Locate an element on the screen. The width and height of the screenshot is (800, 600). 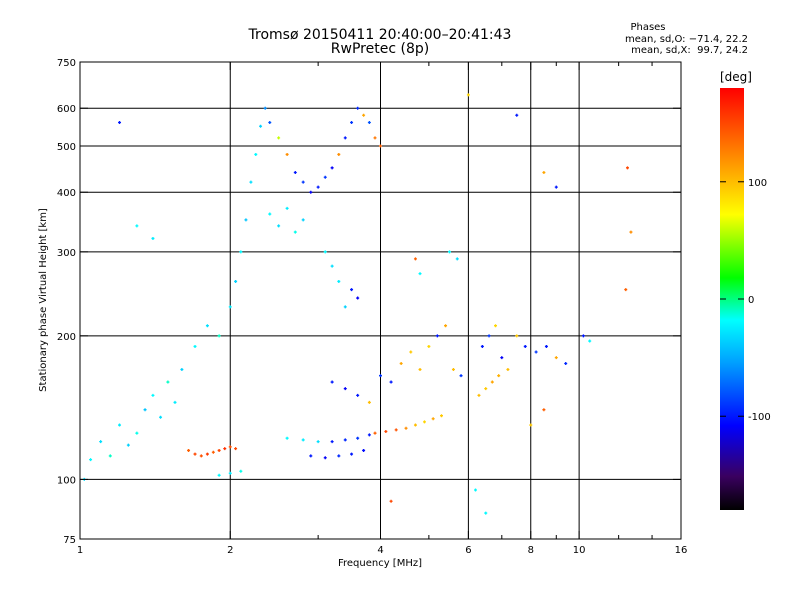
x-axis-label: Frequency [MHz] is located at coordinates (380, 563).